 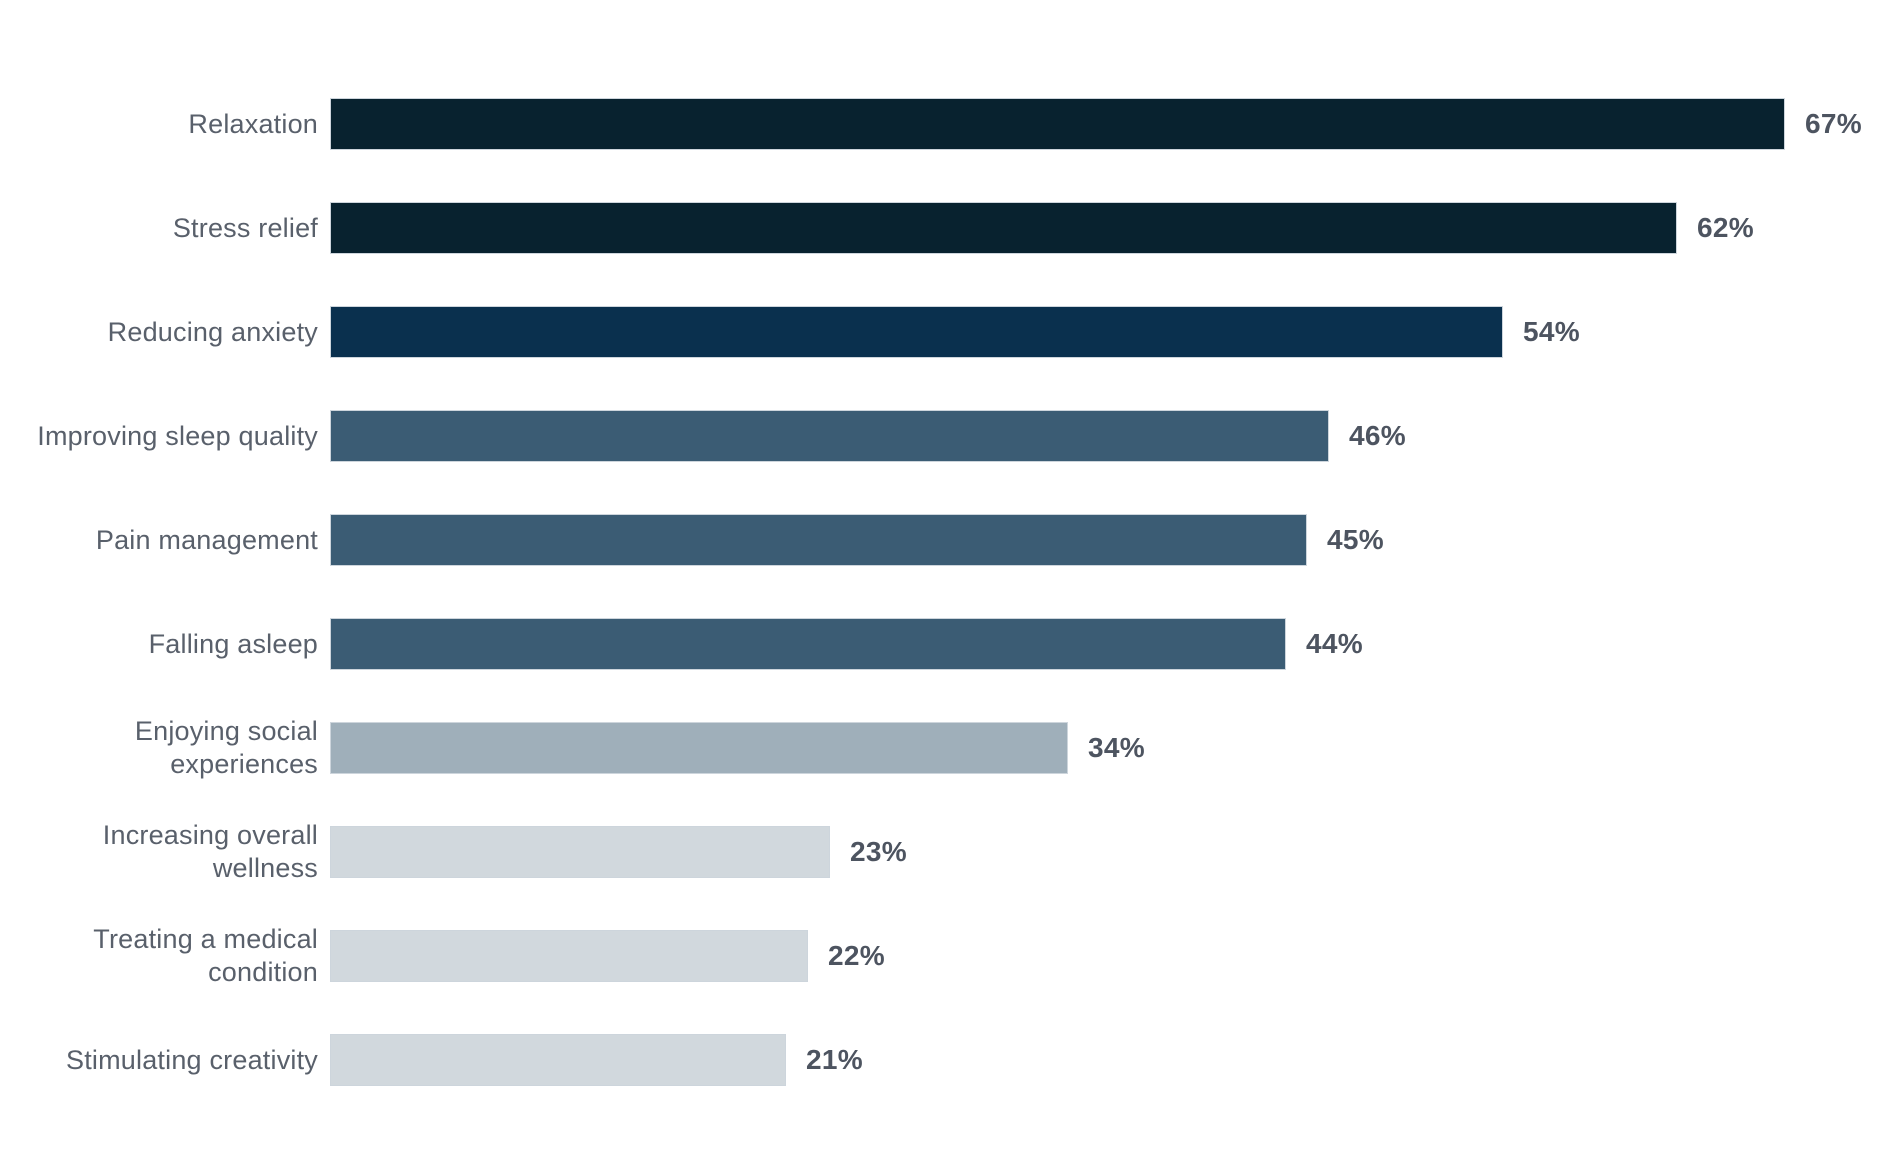 What do you see at coordinates (1355, 539) in the screenshot?
I see `value-label: 45%` at bounding box center [1355, 539].